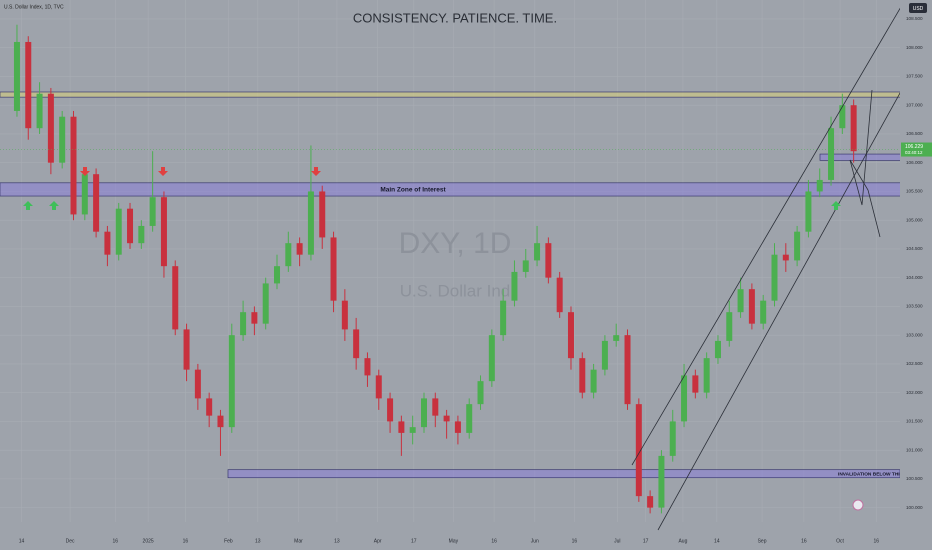 The height and width of the screenshot is (550, 932). Describe the element at coordinates (148, 541) in the screenshot. I see `x-tick-label: 2025` at that location.